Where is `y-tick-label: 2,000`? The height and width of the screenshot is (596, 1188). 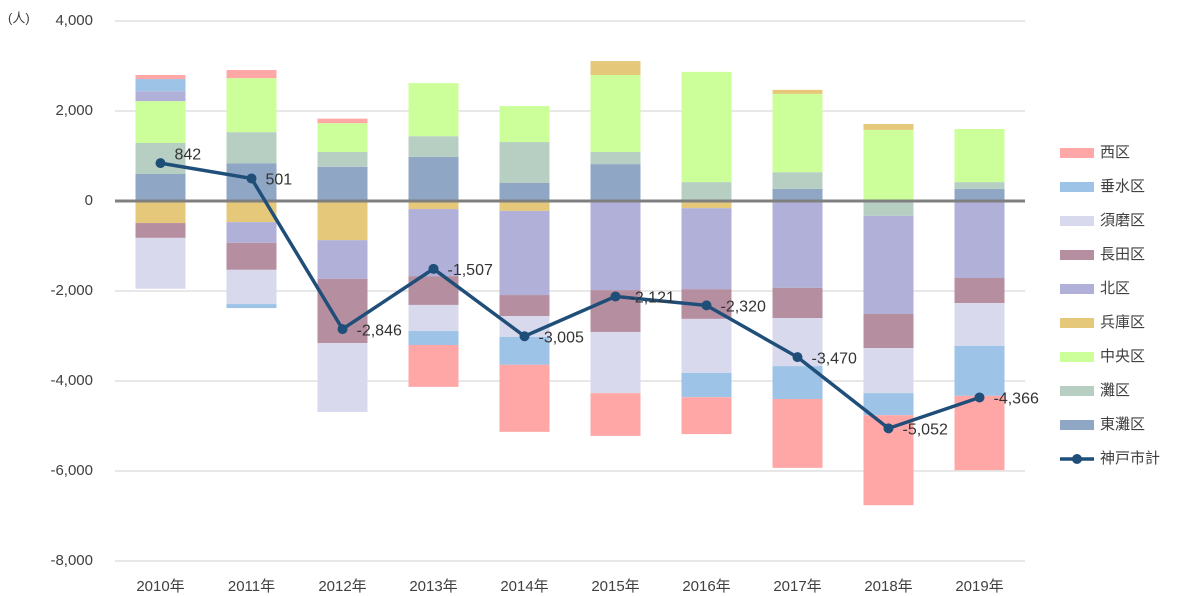
y-tick-label: 2,000 is located at coordinates (74, 110).